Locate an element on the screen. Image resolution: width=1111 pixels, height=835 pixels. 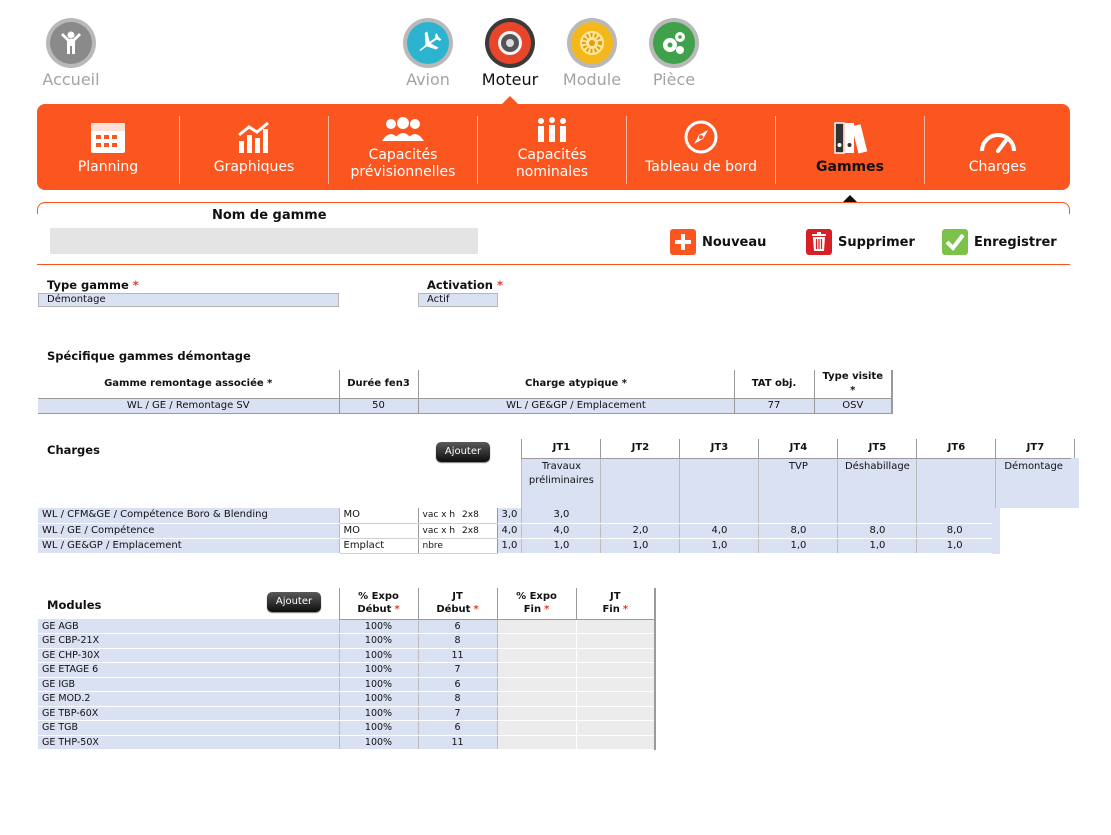
charges-cell: 2,0 is located at coordinates (640, 531).